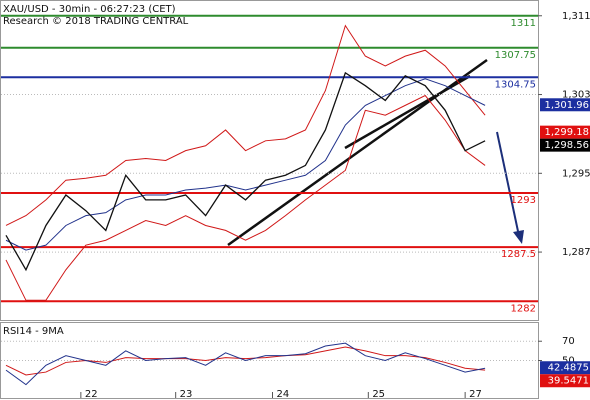  Describe the element at coordinates (576, 173) in the screenshot. I see `y-tick-label: 1,295` at that location.